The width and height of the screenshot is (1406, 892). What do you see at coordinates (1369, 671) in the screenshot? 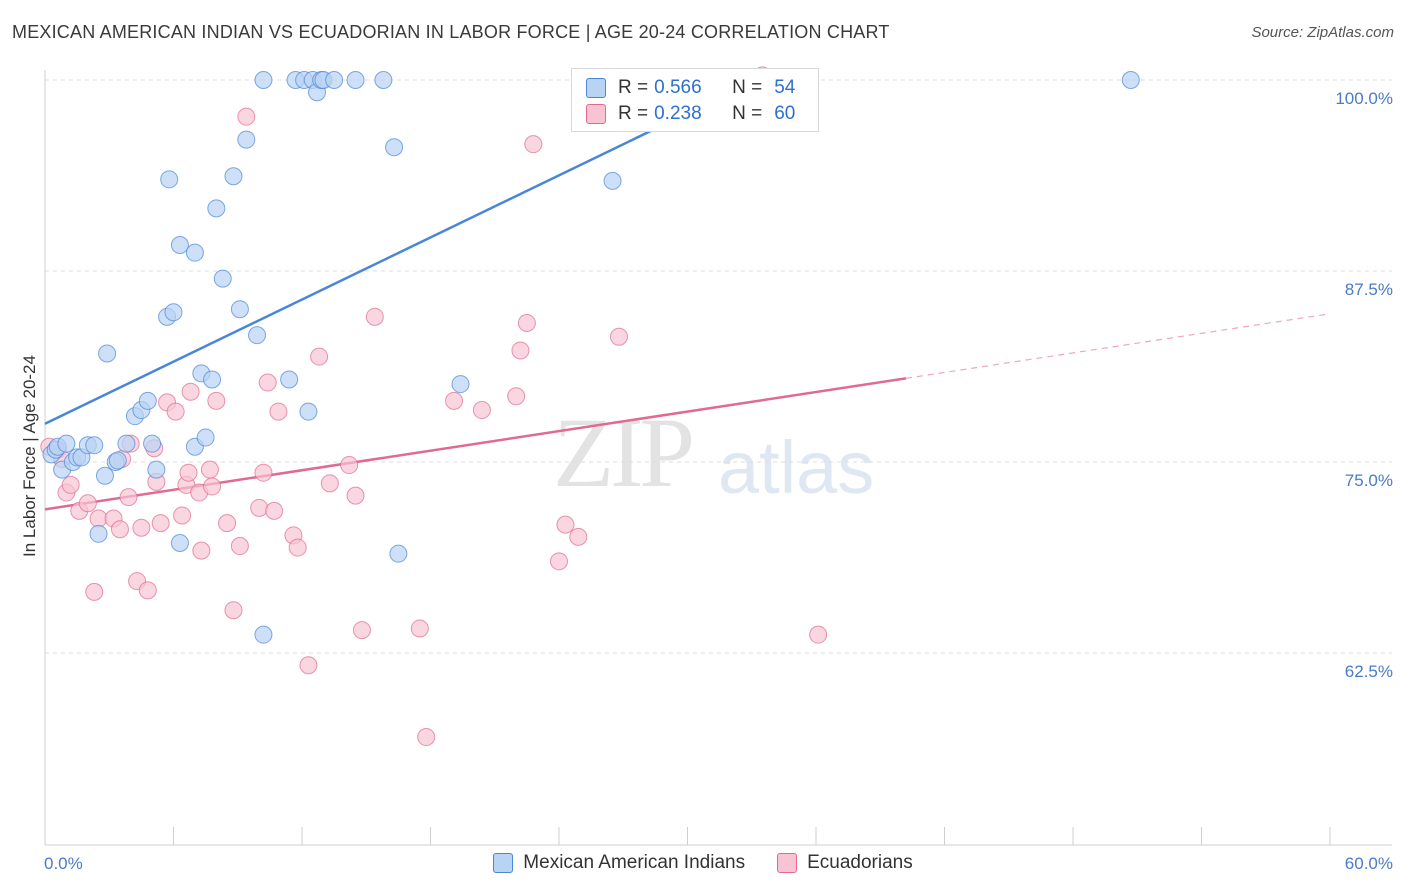
I see `y-tick-label: 62.5%` at bounding box center [1369, 671].